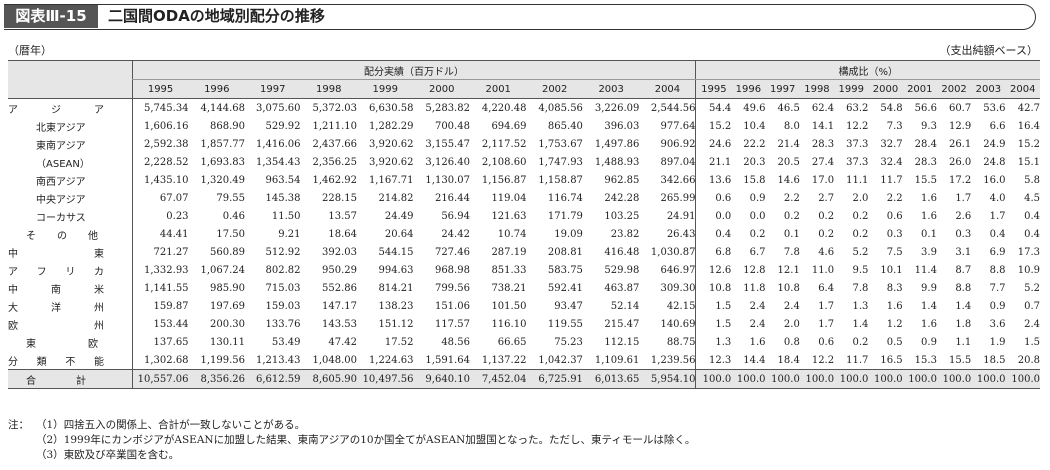 The height and width of the screenshot is (470, 1050). What do you see at coordinates (960, 144) in the screenshot?
I see `share-cell: 26.1` at bounding box center [960, 144].